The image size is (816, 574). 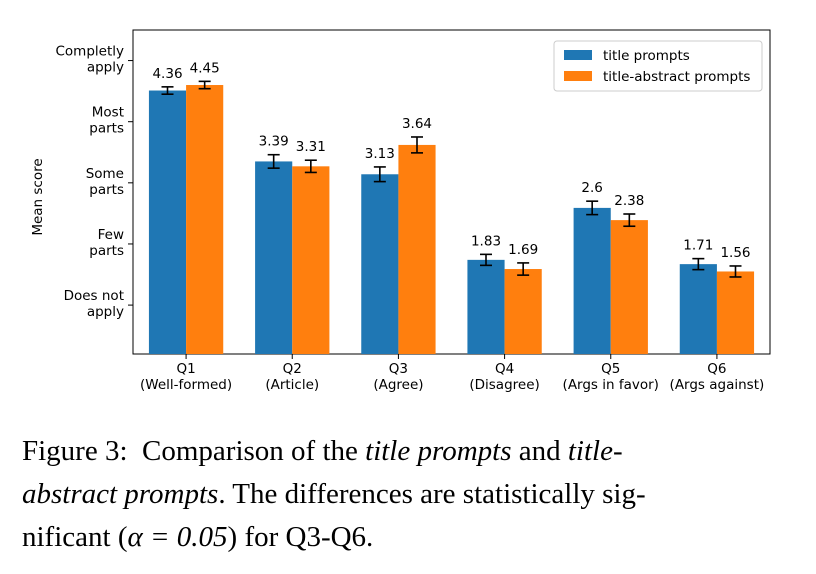 I want to click on y-tick-label: Most parts, so click(x=106, y=121).